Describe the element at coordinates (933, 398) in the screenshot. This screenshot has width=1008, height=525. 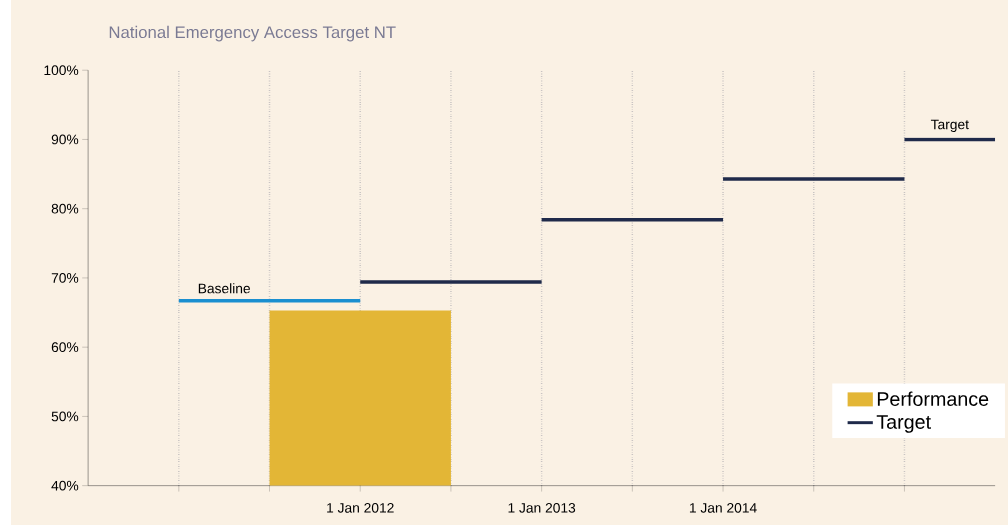
I see `legend-label: Performance` at that location.